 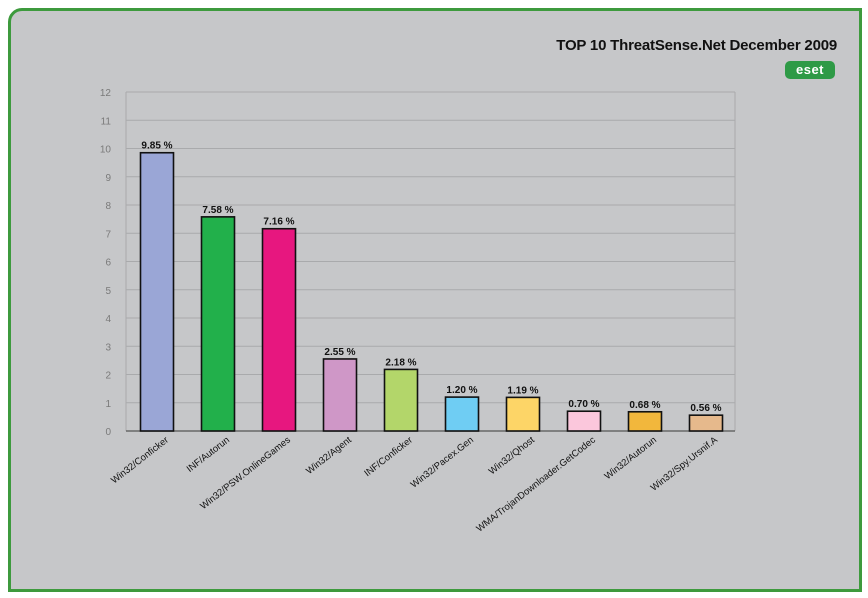 I want to click on bar-value-label-6: 1.20 %, so click(x=461, y=390).